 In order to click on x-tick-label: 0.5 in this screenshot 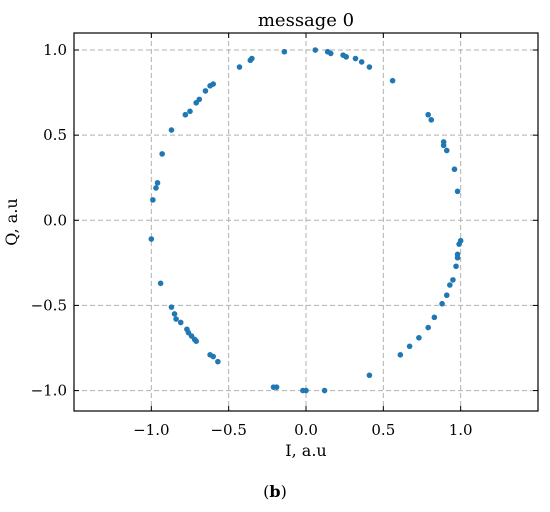, I will do `click(383, 430)`.